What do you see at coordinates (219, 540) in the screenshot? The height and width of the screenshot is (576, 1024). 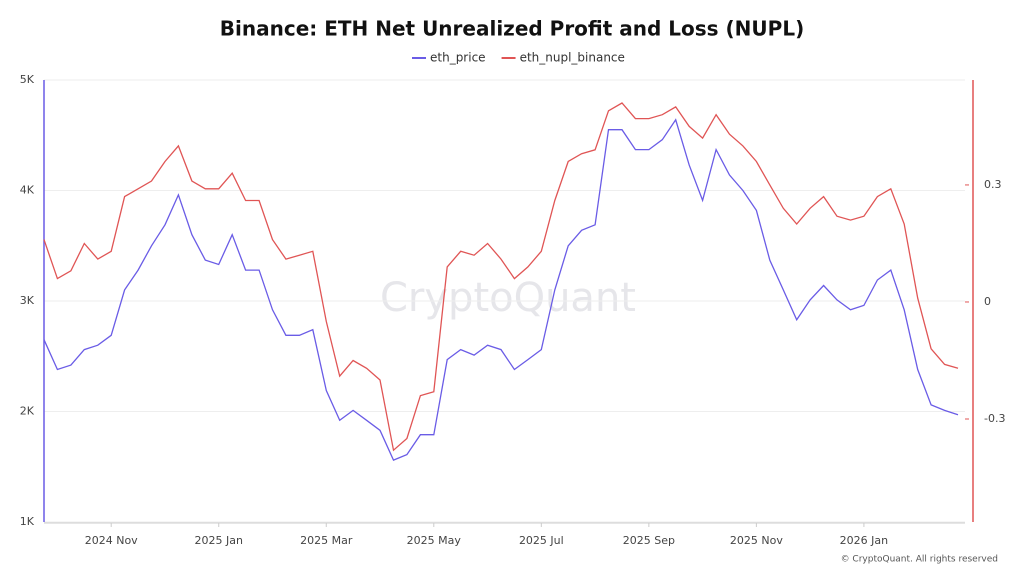 I see `x-tick-label: 2025 Jan` at bounding box center [219, 540].